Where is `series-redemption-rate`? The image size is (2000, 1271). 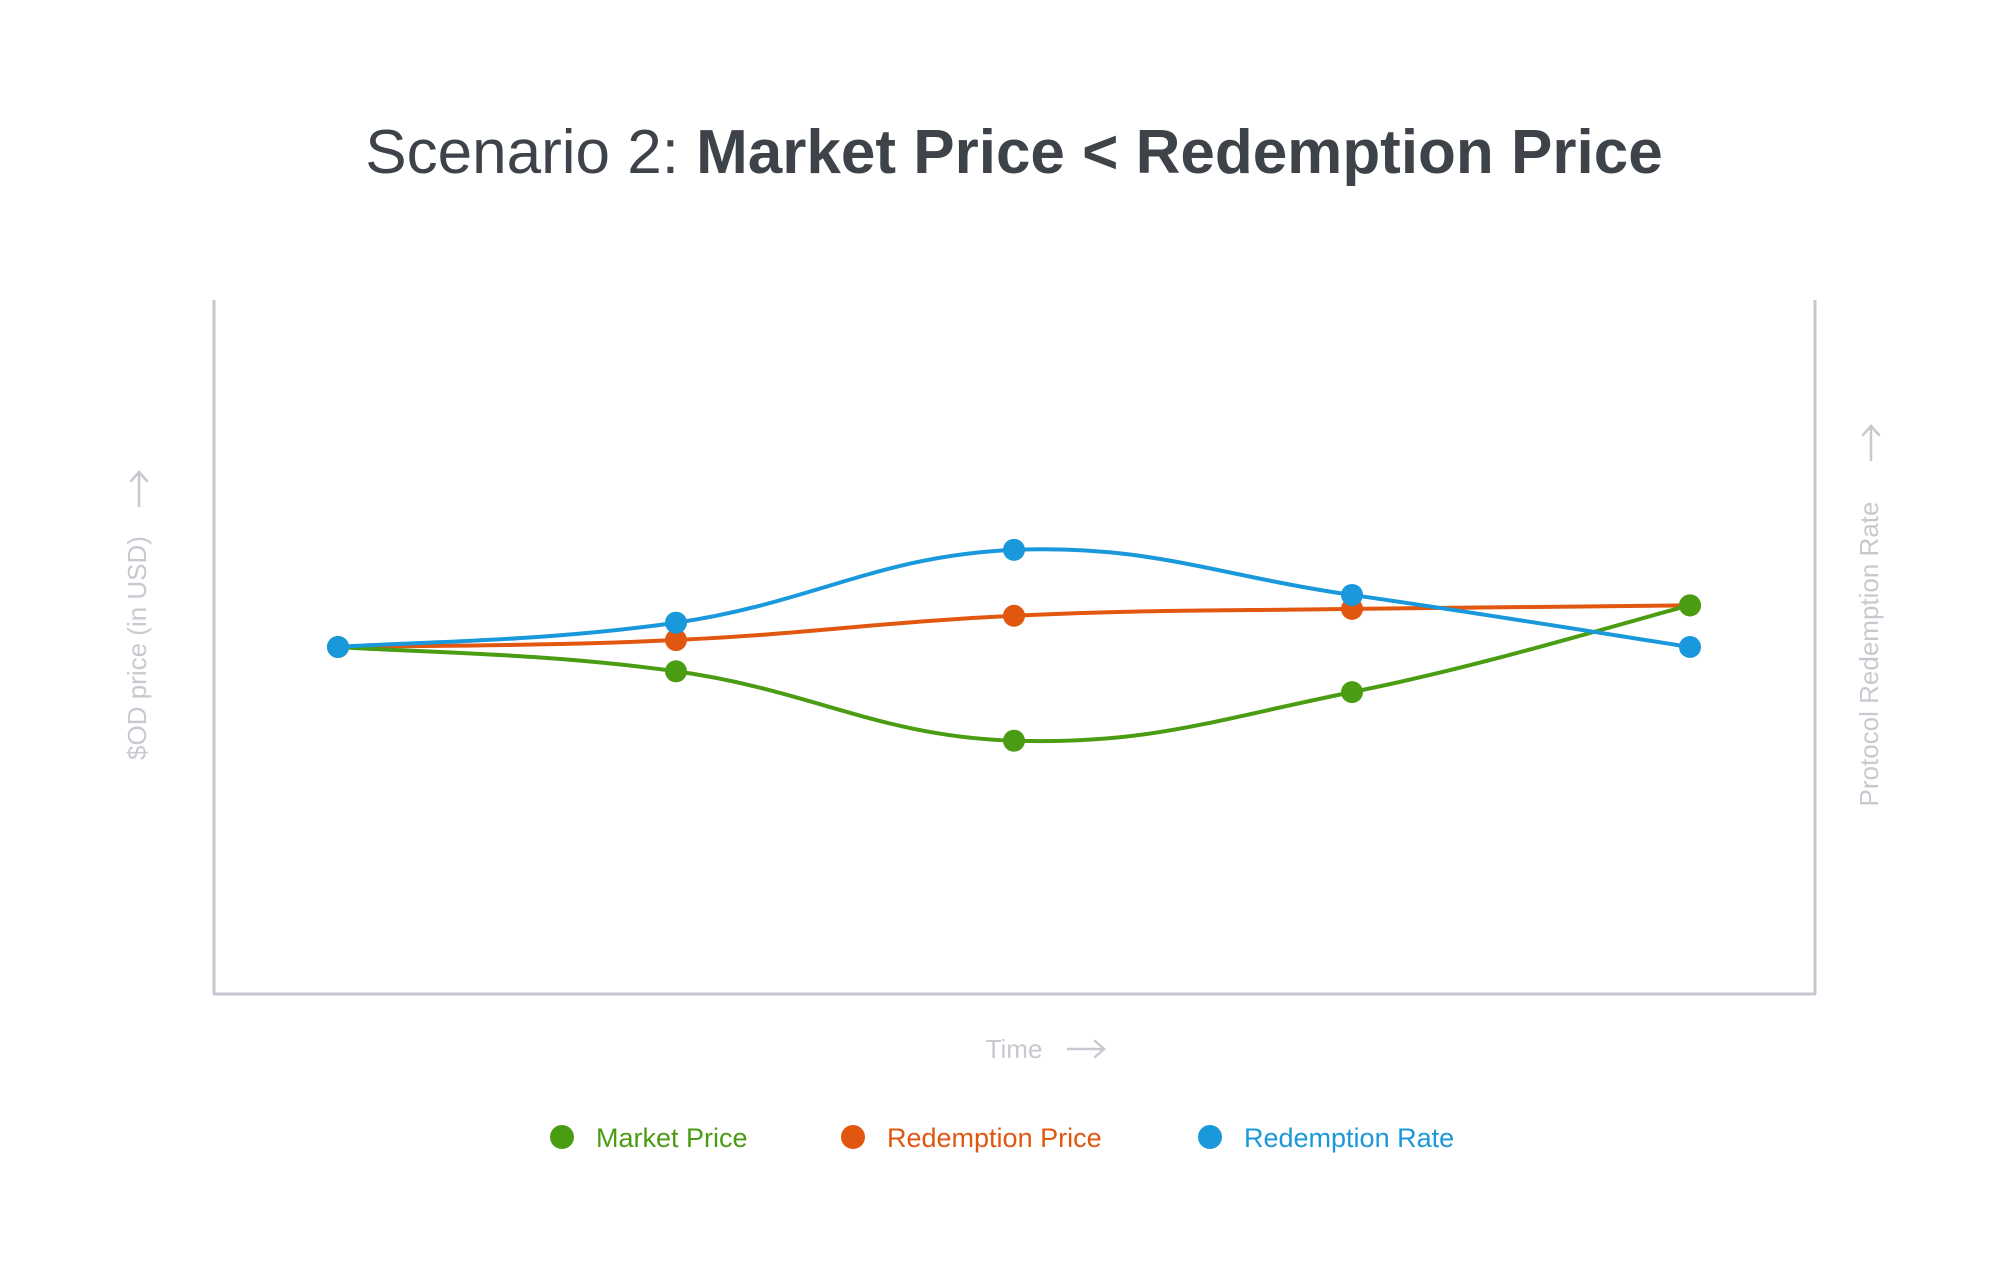
series-redemption-rate is located at coordinates (1014, 598).